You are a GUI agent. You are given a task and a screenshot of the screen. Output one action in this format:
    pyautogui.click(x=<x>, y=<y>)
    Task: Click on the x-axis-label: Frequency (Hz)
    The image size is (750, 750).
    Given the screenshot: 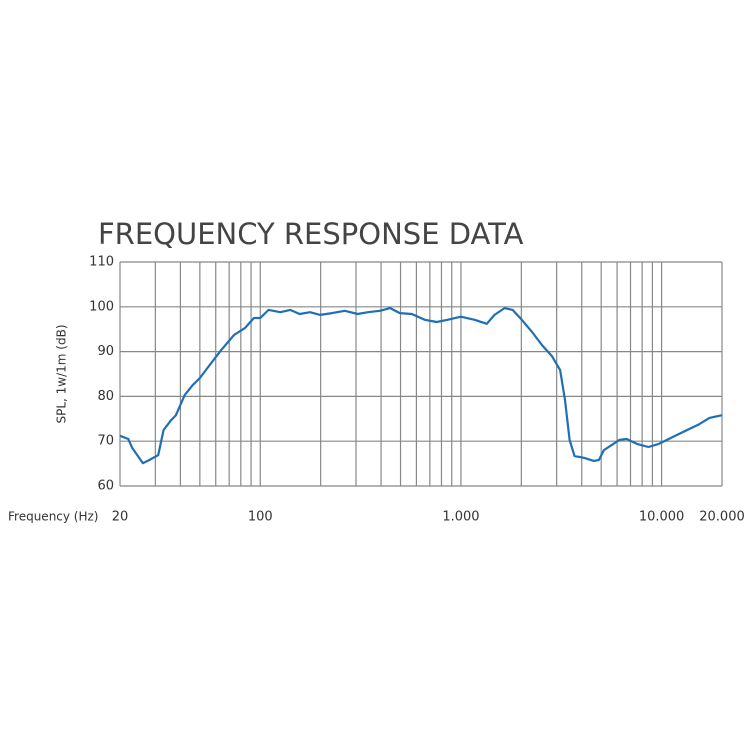 What is the action you would take?
    pyautogui.click(x=53, y=517)
    